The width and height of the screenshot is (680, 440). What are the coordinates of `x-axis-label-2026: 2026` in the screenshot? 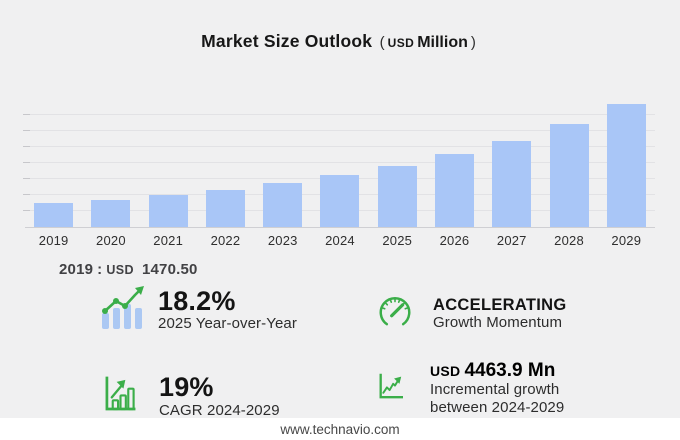 It's located at (454, 240).